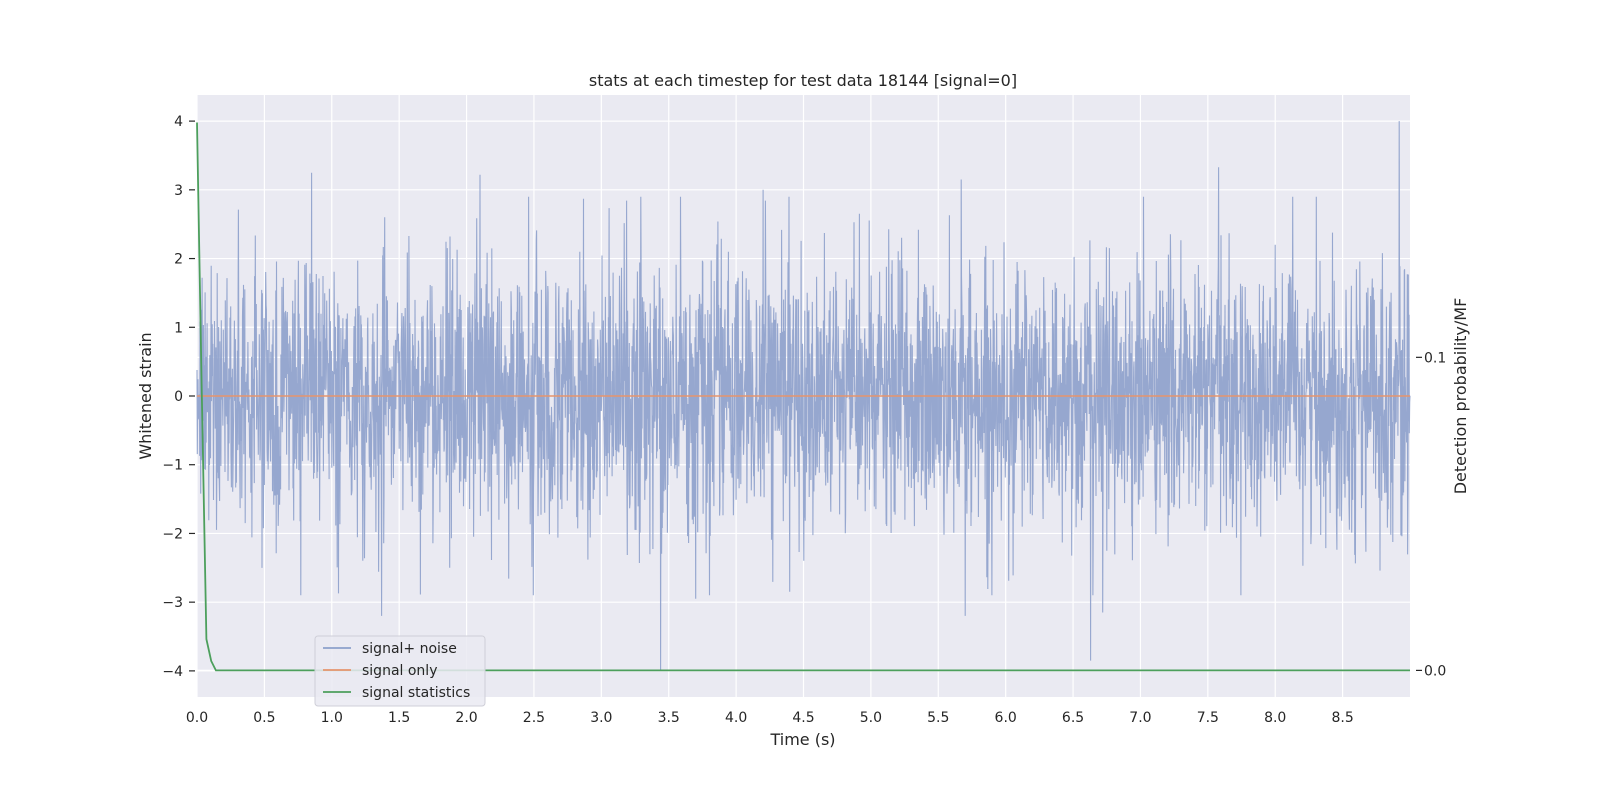 The image size is (1600, 800). What do you see at coordinates (802, 739) in the screenshot?
I see `x-axis-label: Time (s)` at bounding box center [802, 739].